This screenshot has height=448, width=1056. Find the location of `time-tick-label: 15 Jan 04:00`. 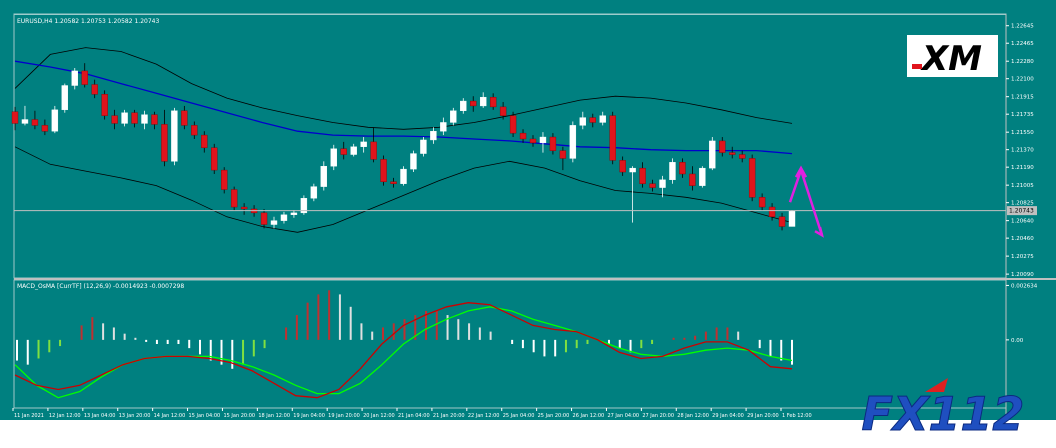

time-tick-label: 15 Jan 04:00 is located at coordinates (205, 416).